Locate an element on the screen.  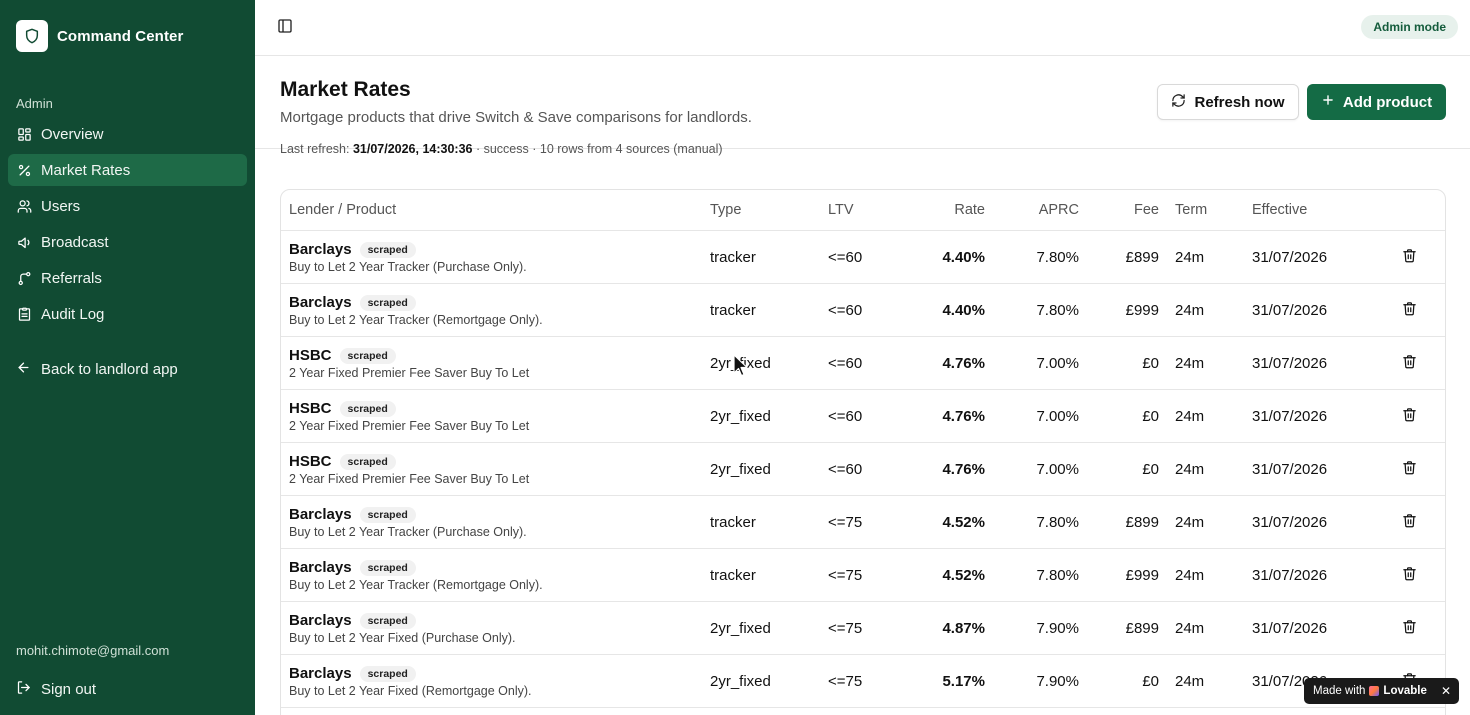
sidebar-item-market-rates: Market Rates is located at coordinates (127, 170).